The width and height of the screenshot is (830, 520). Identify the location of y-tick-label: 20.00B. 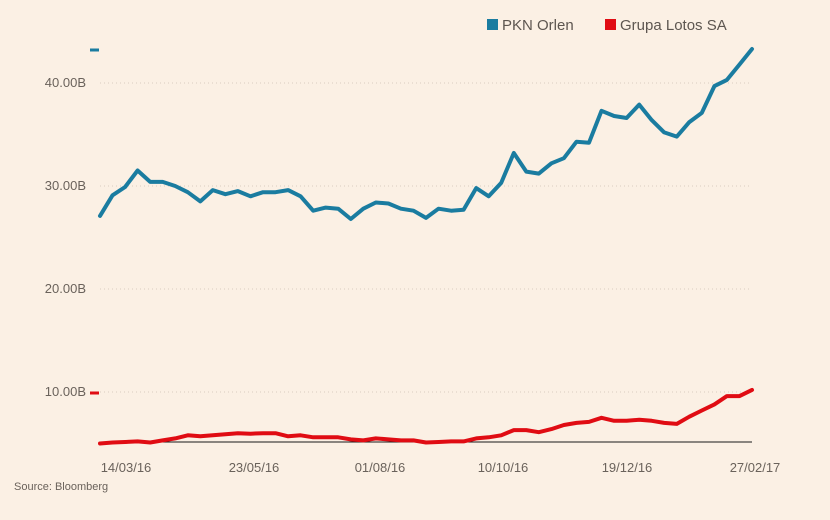
(65, 288).